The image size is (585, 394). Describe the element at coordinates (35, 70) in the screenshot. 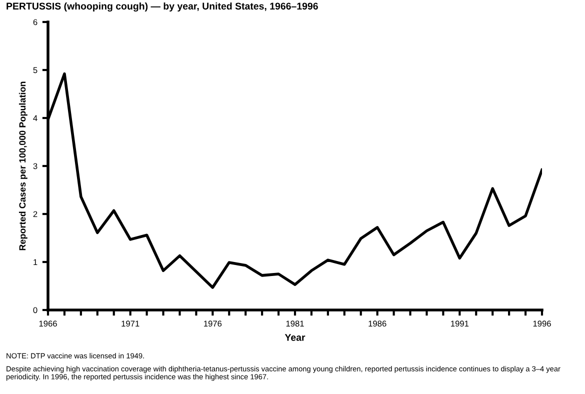

I see `y-tick-label: 5` at that location.